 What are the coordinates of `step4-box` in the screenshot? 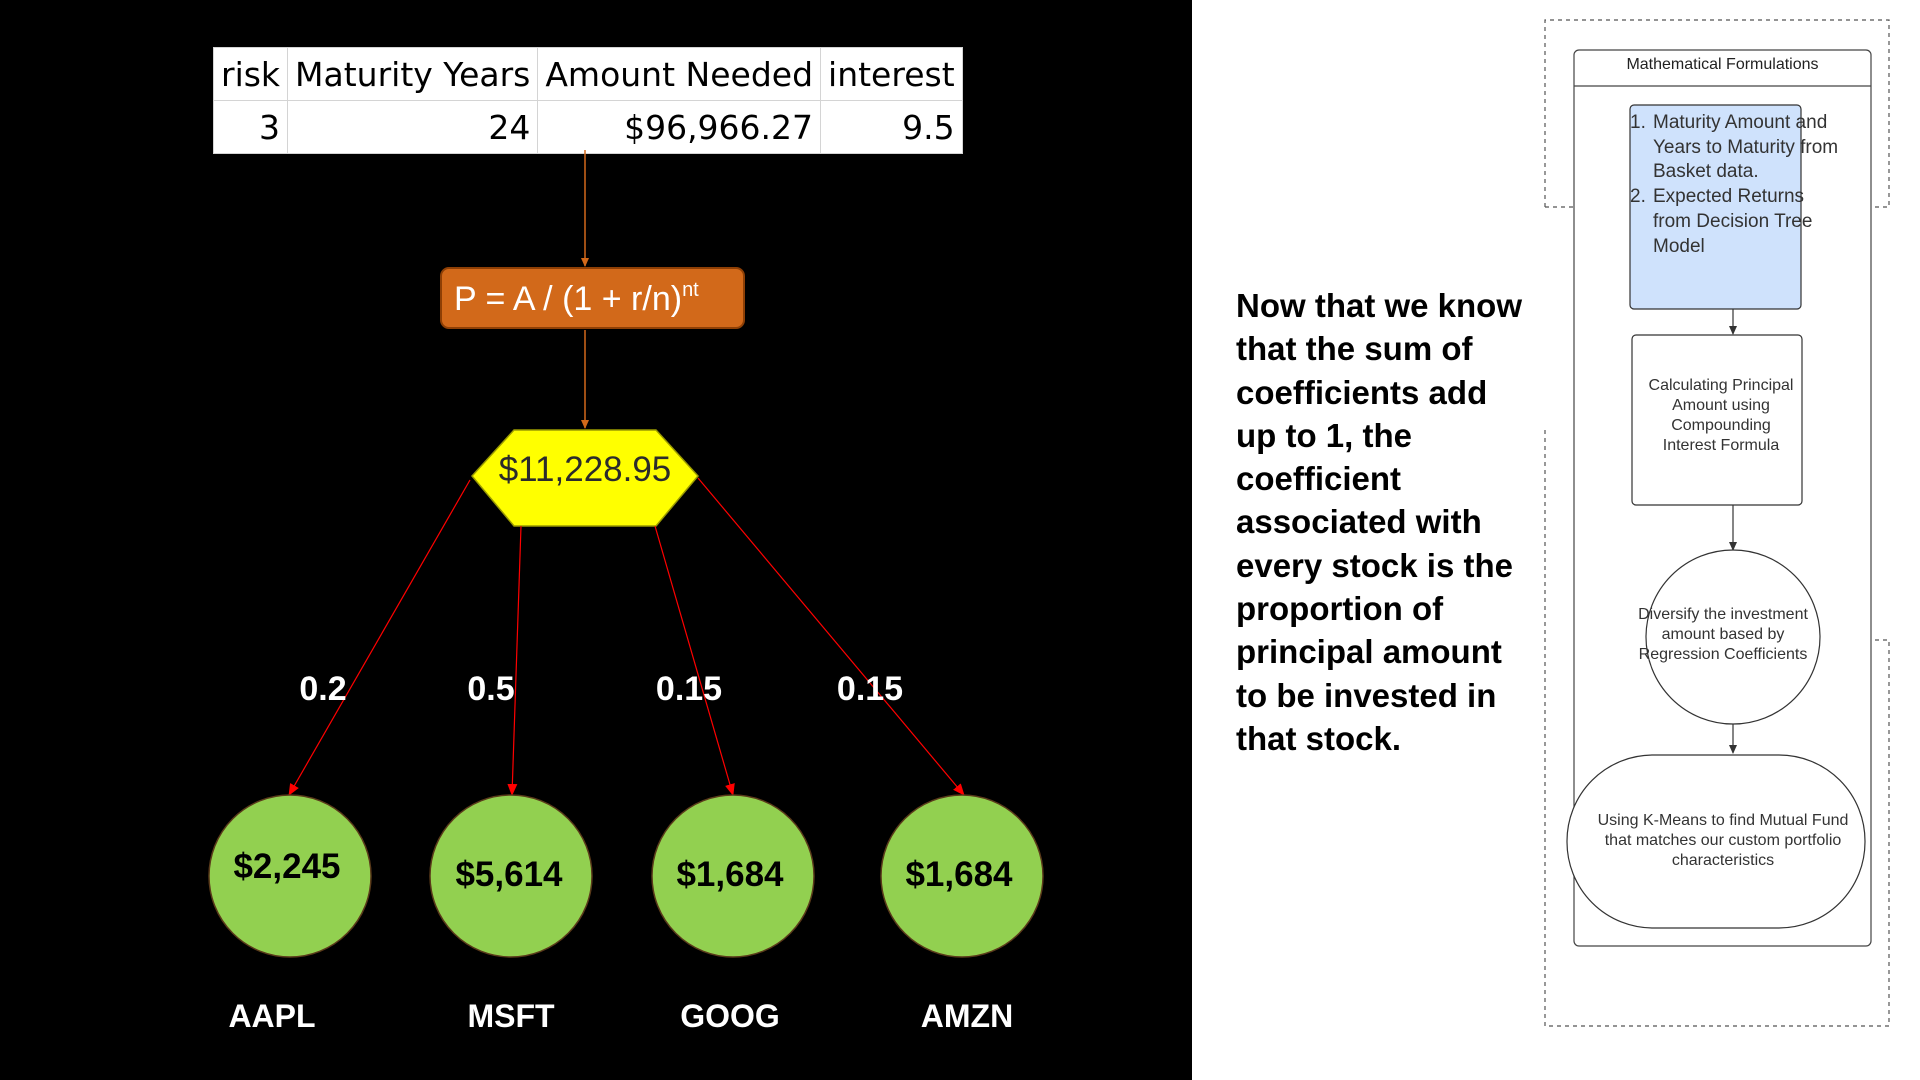 It's located at (1716, 841).